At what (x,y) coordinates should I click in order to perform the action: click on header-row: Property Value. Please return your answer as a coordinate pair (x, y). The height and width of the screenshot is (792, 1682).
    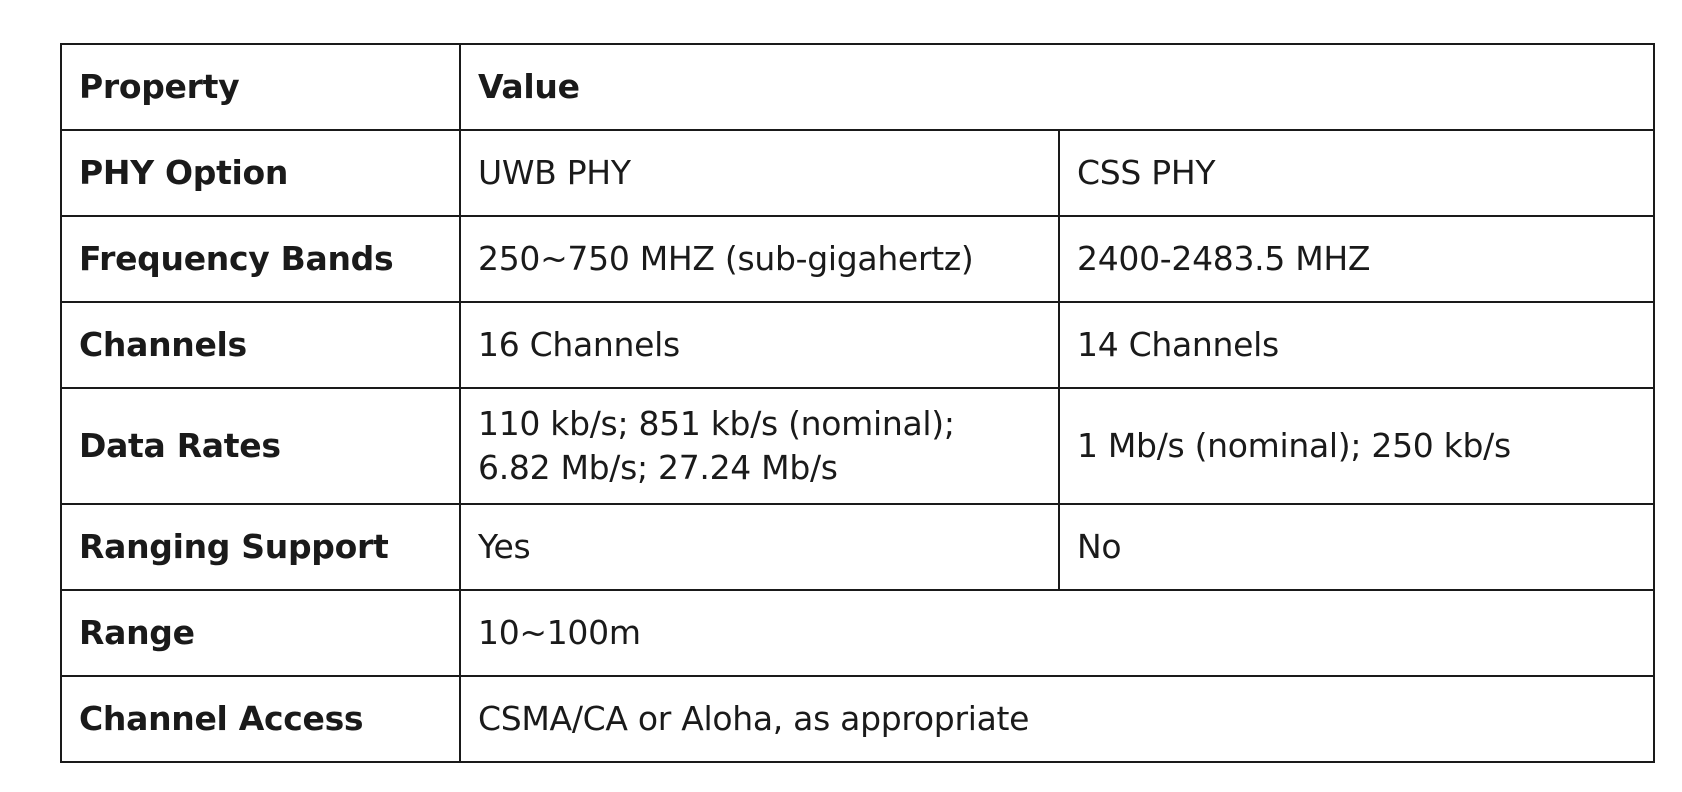
    Looking at the image, I should click on (858, 87).